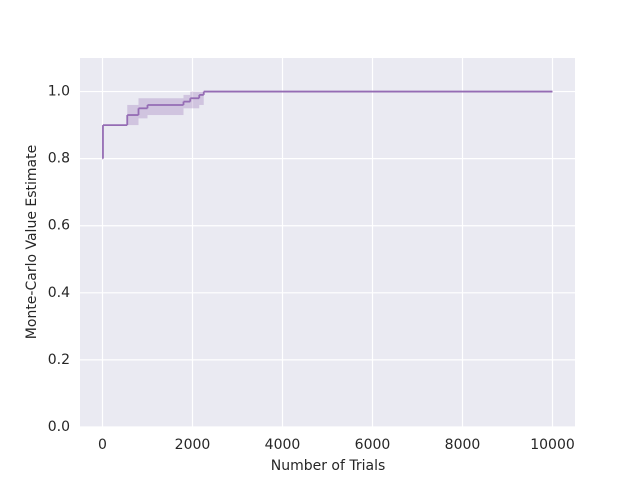 This screenshot has height=480, width=640. I want to click on x-tick-label: 8000, so click(463, 445).